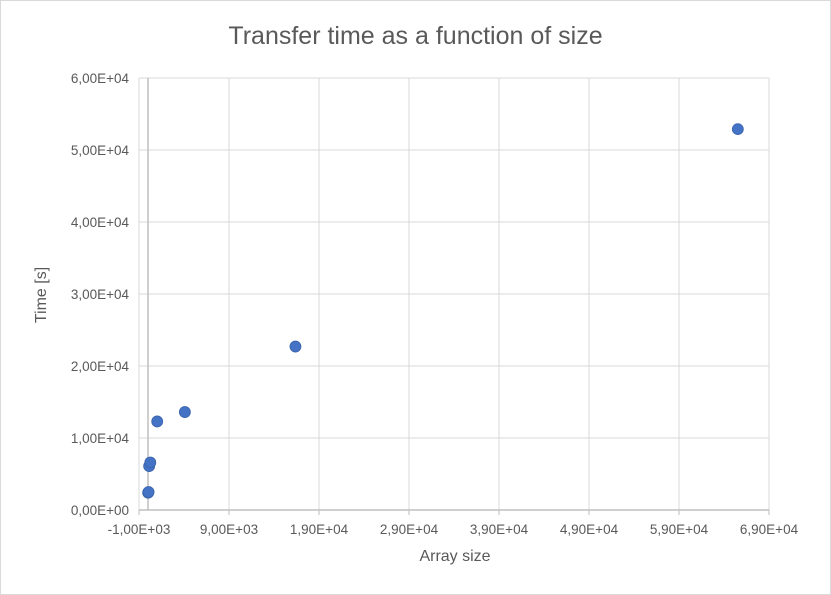 This screenshot has width=831, height=595. What do you see at coordinates (229, 529) in the screenshot?
I see `x-tick-label: 9,00E+03` at bounding box center [229, 529].